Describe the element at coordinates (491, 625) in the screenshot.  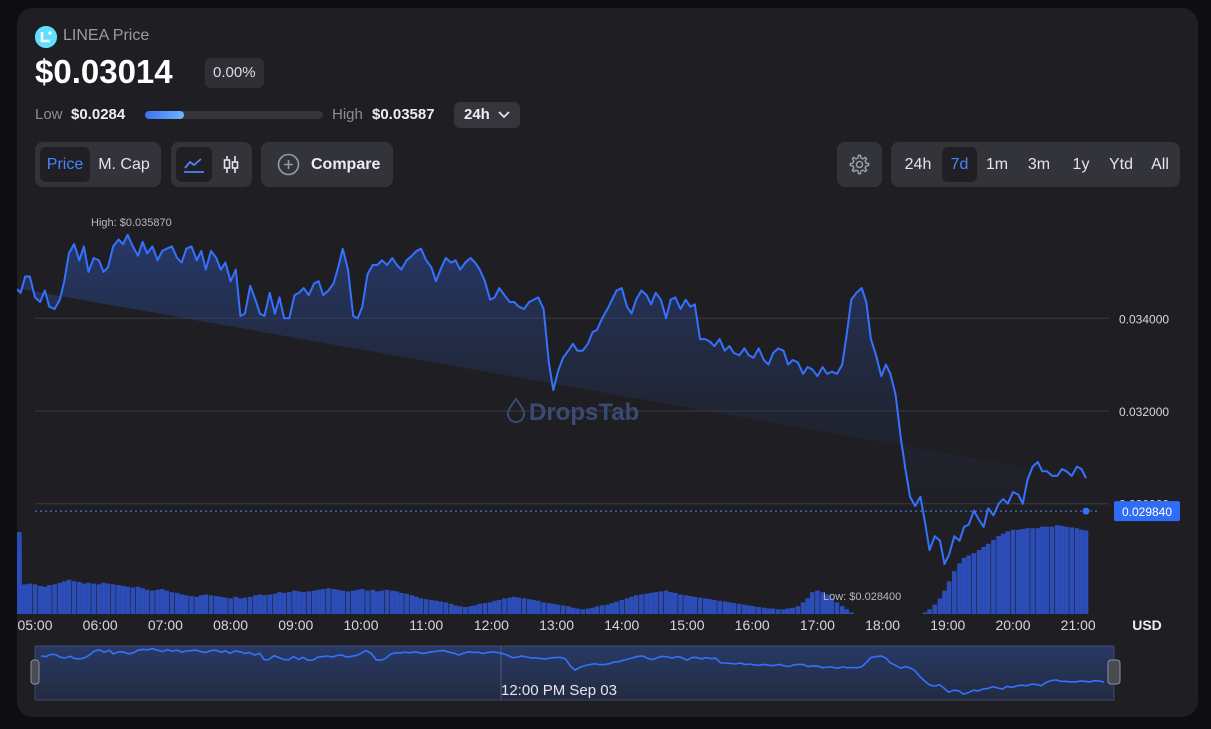
I see `x-tick-label: 12:00` at that location.